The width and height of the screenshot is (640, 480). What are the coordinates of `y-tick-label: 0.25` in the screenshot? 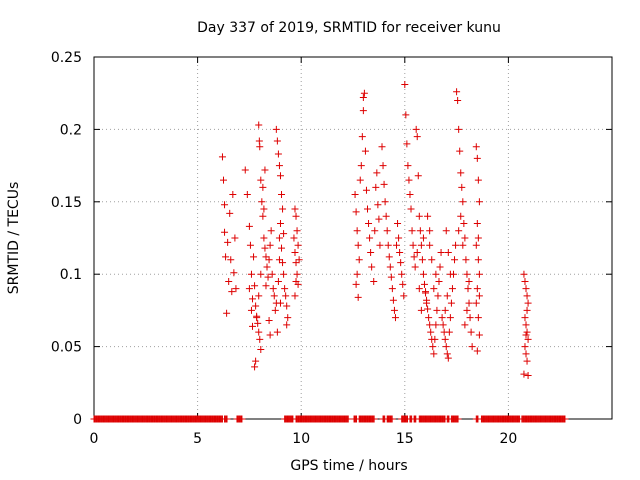 It's located at (66, 58).